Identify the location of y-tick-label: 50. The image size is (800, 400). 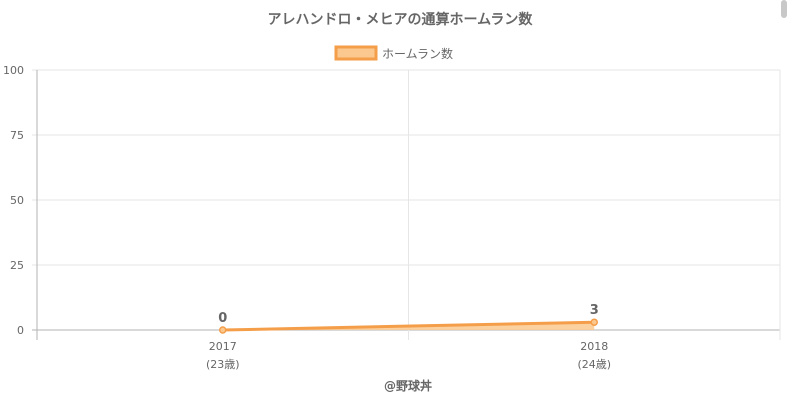
(17, 200).